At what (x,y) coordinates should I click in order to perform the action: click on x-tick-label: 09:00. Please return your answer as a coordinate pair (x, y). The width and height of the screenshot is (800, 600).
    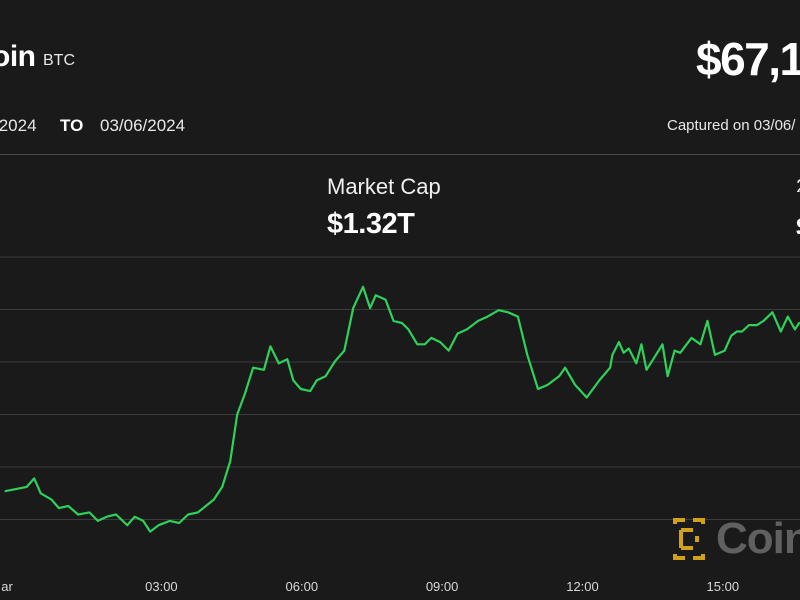
    Looking at the image, I should click on (442, 586).